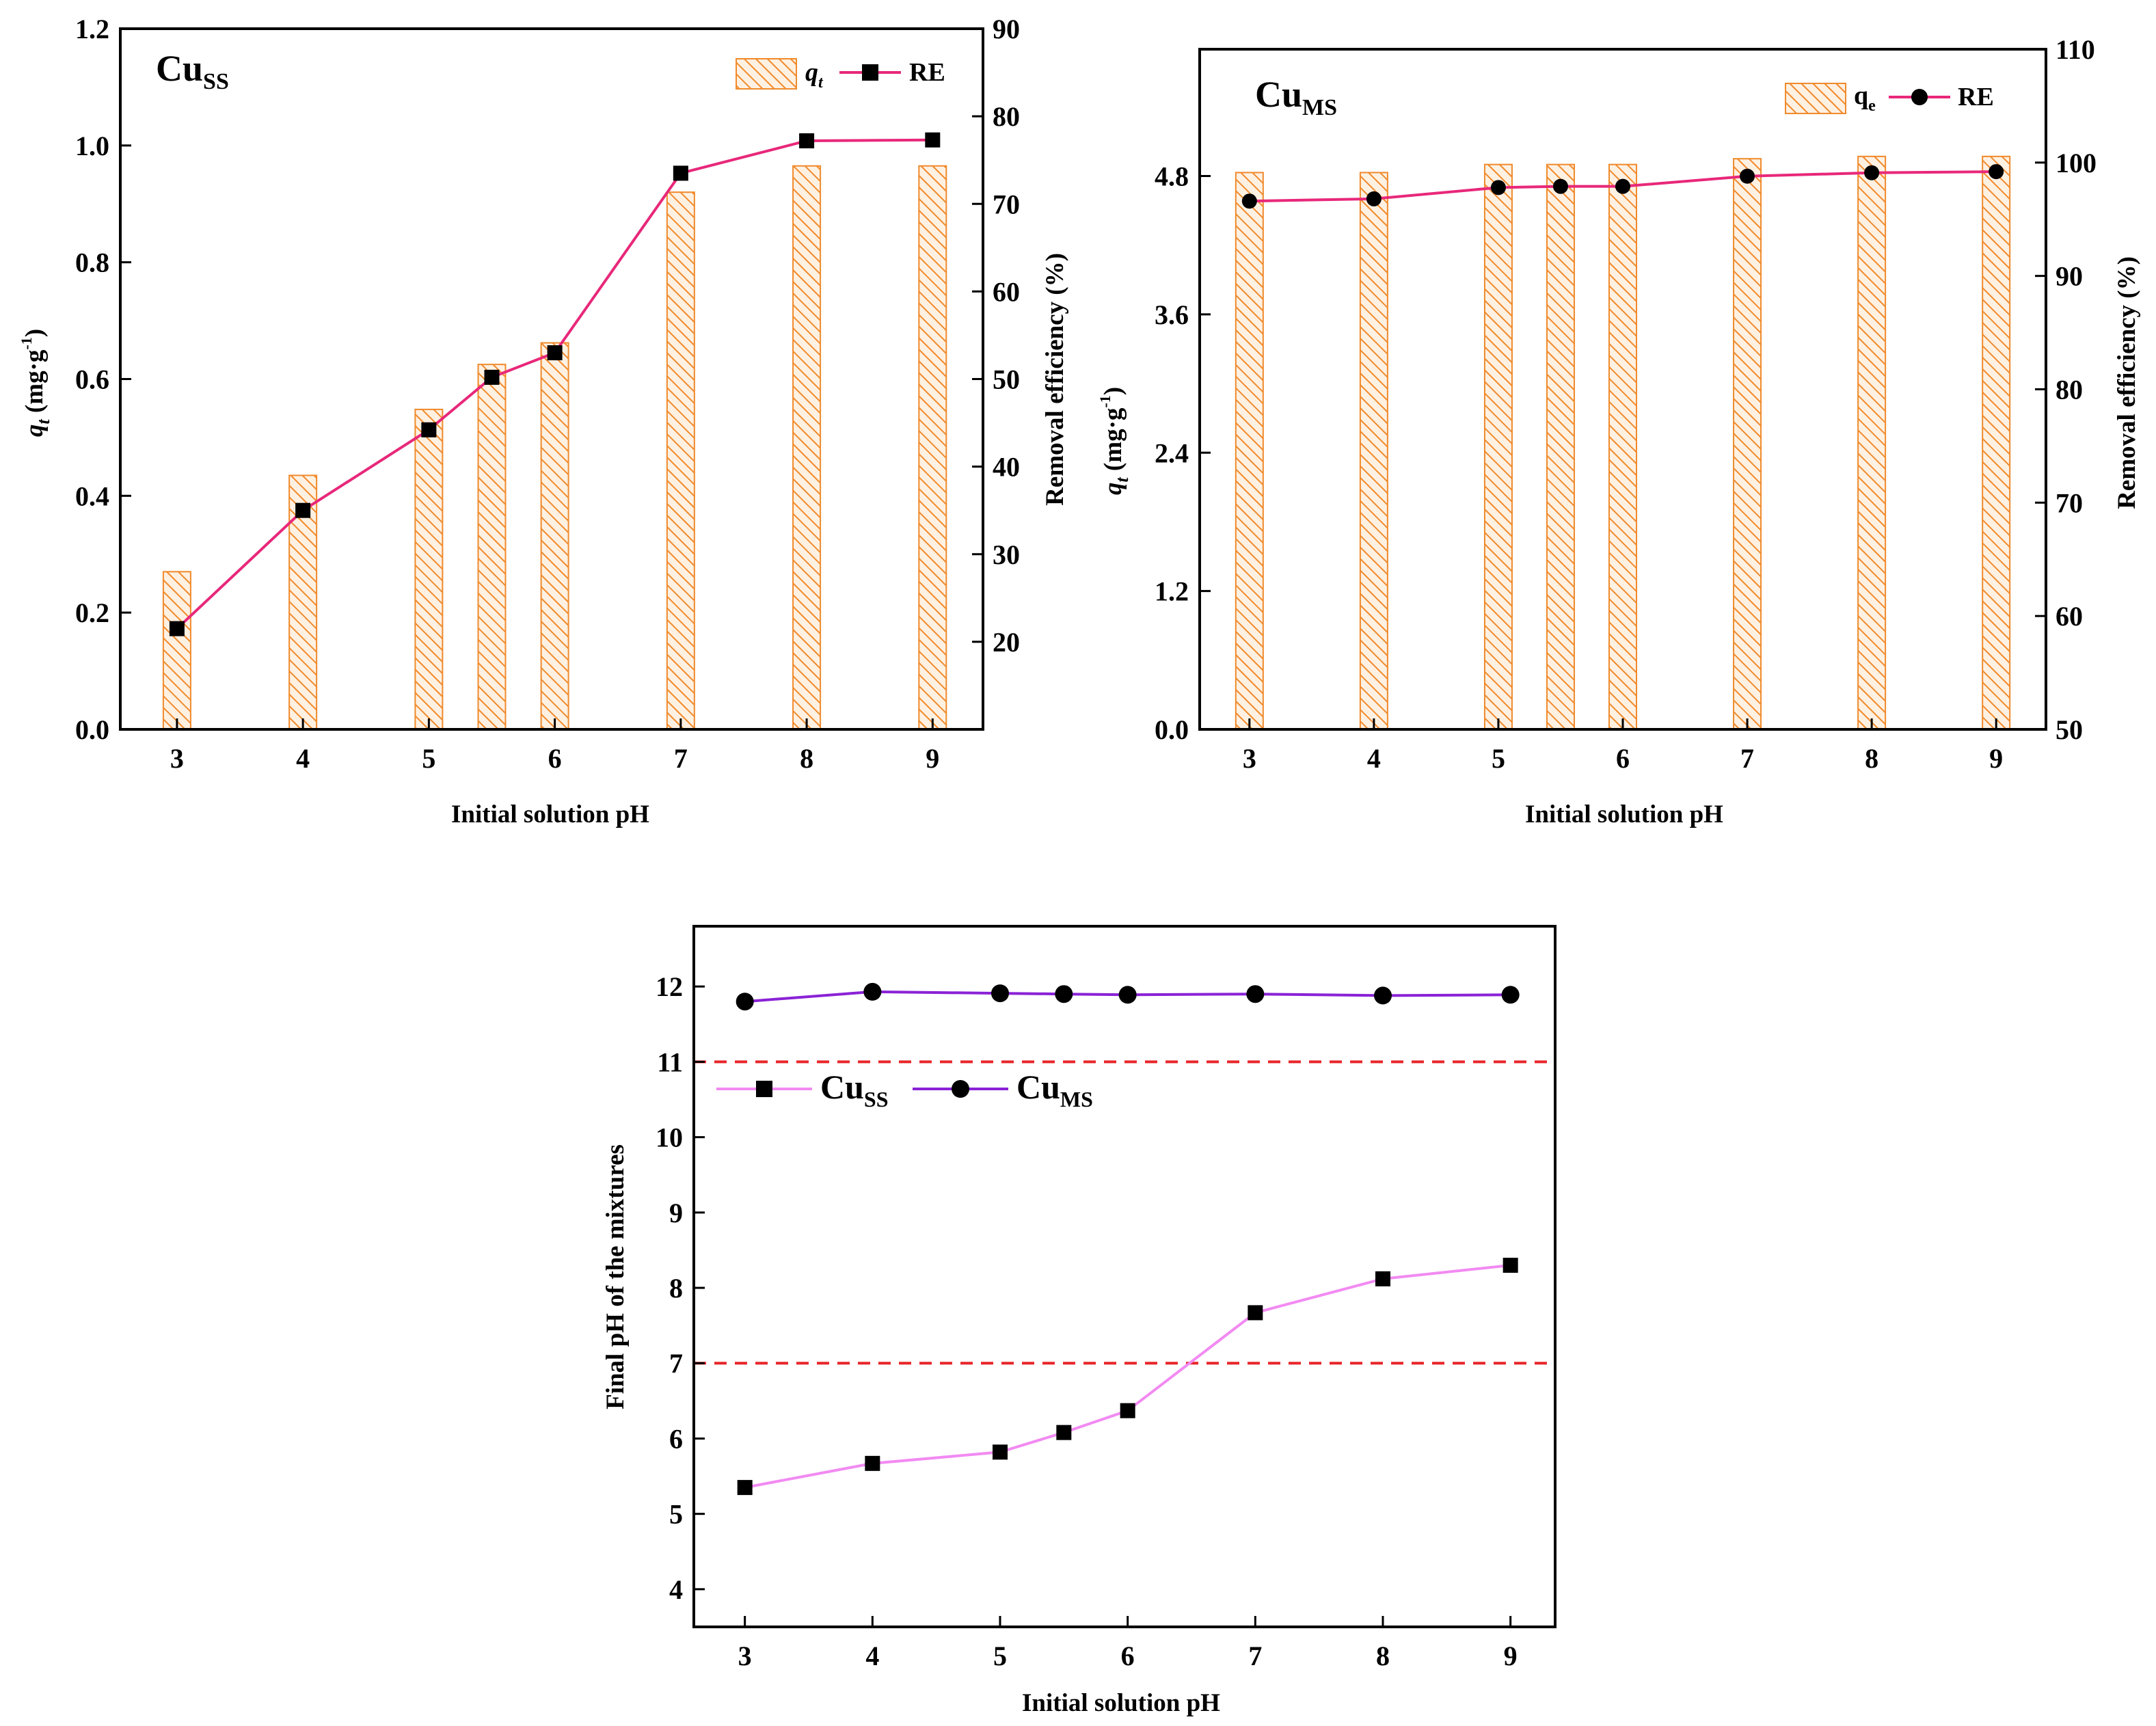 The image size is (2156, 1726). I want to click on cums-y-axis-label: qt (mg·g-1), so click(1114, 441).